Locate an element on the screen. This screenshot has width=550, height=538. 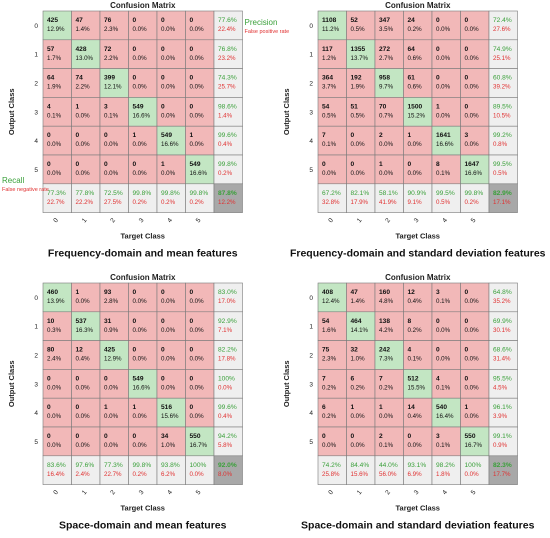
precision-label: 76.8% is located at coordinates (227, 49).